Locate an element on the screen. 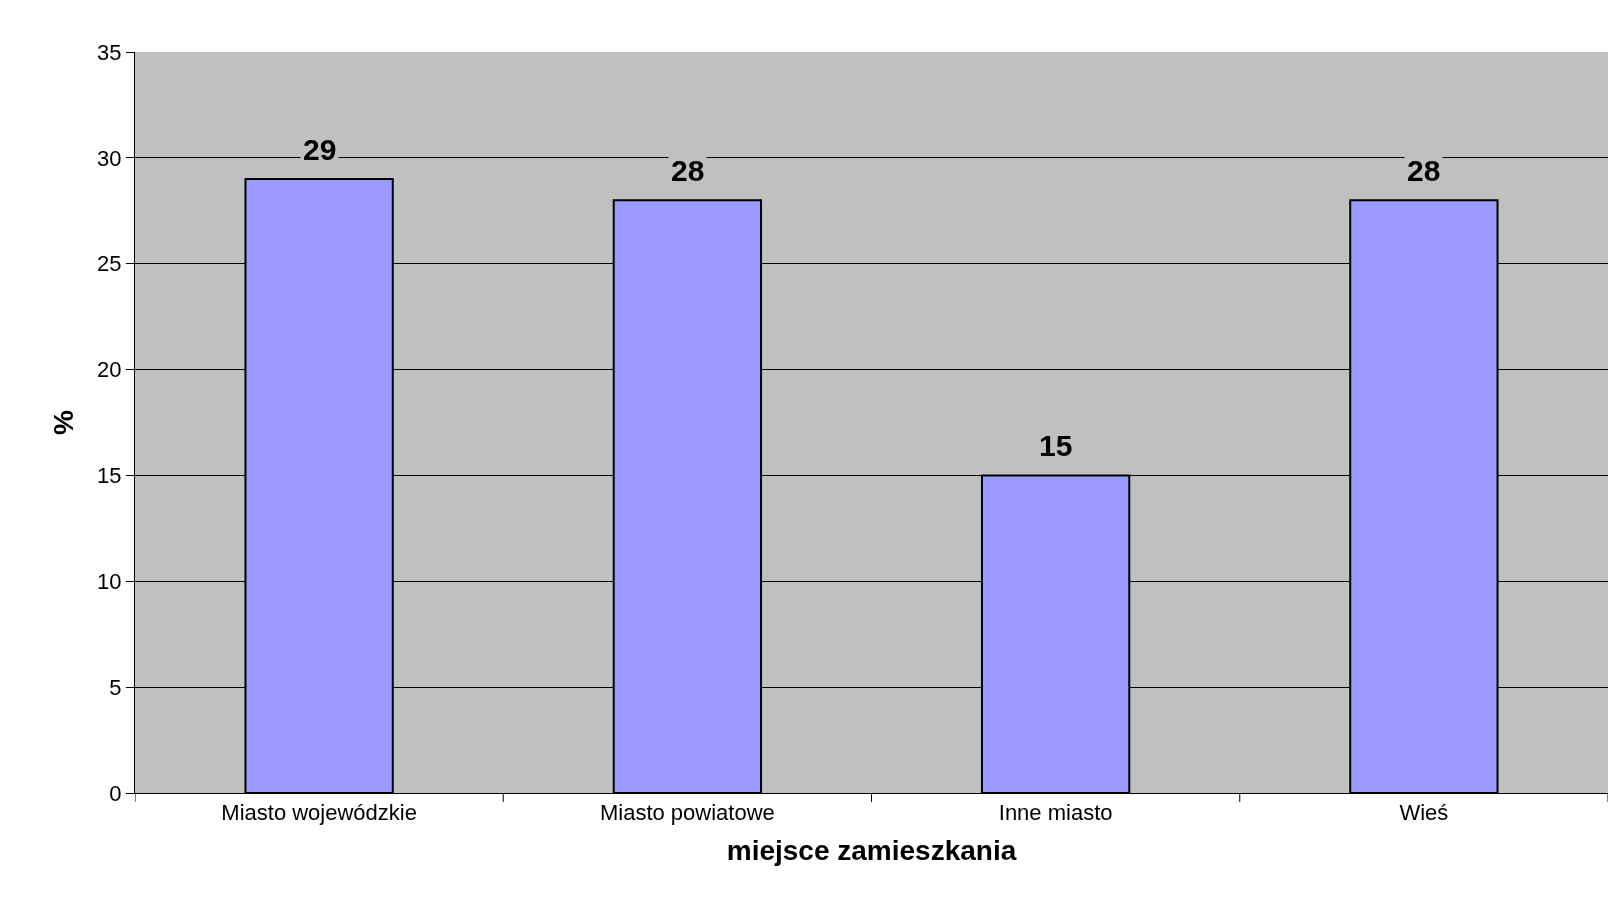 The height and width of the screenshot is (913, 1618). y-tick-label: 30 is located at coordinates (109, 158).